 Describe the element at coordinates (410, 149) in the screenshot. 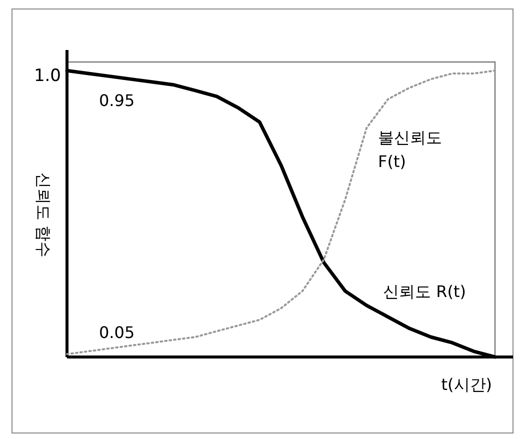

I see `series-label: 불신뢰도 F(t)` at that location.